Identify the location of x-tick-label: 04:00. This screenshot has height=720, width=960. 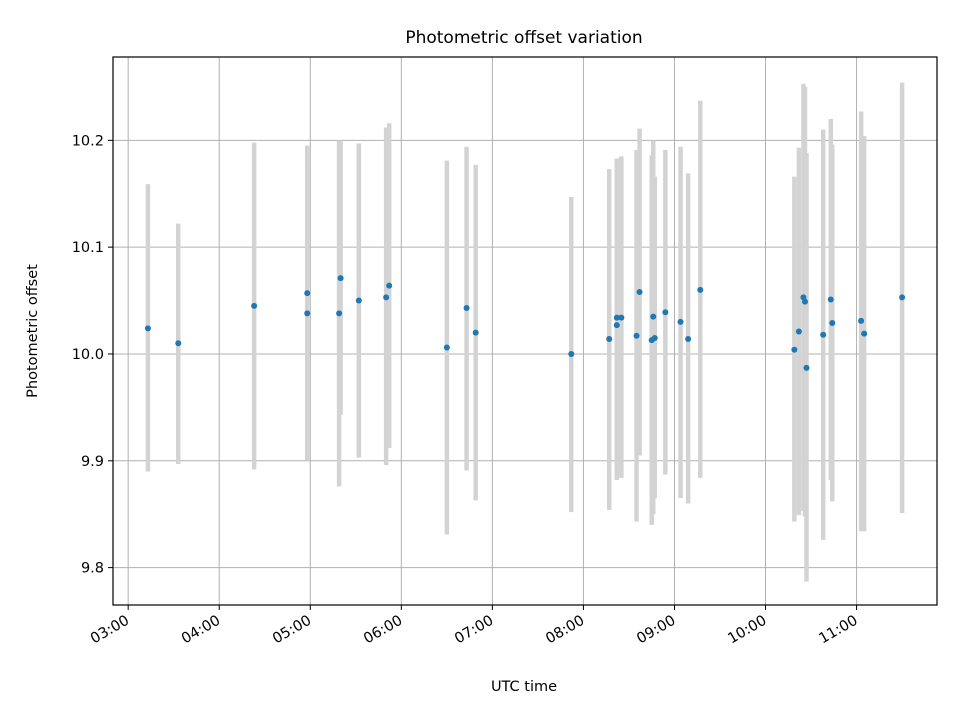
(201, 630).